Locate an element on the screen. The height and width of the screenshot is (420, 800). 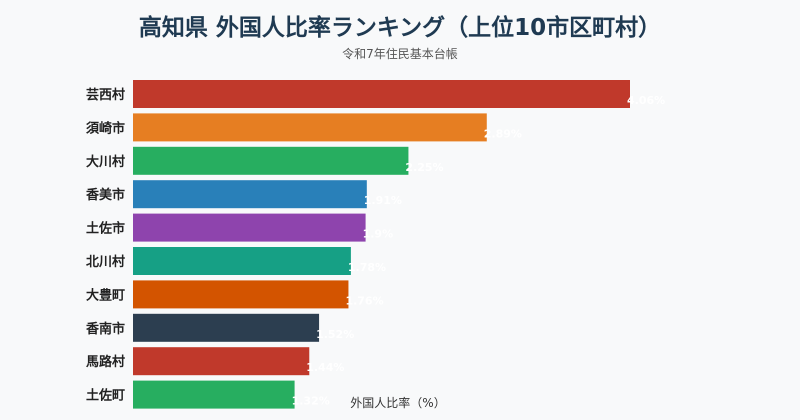
value-label: 1.9% is located at coordinates (378, 234).